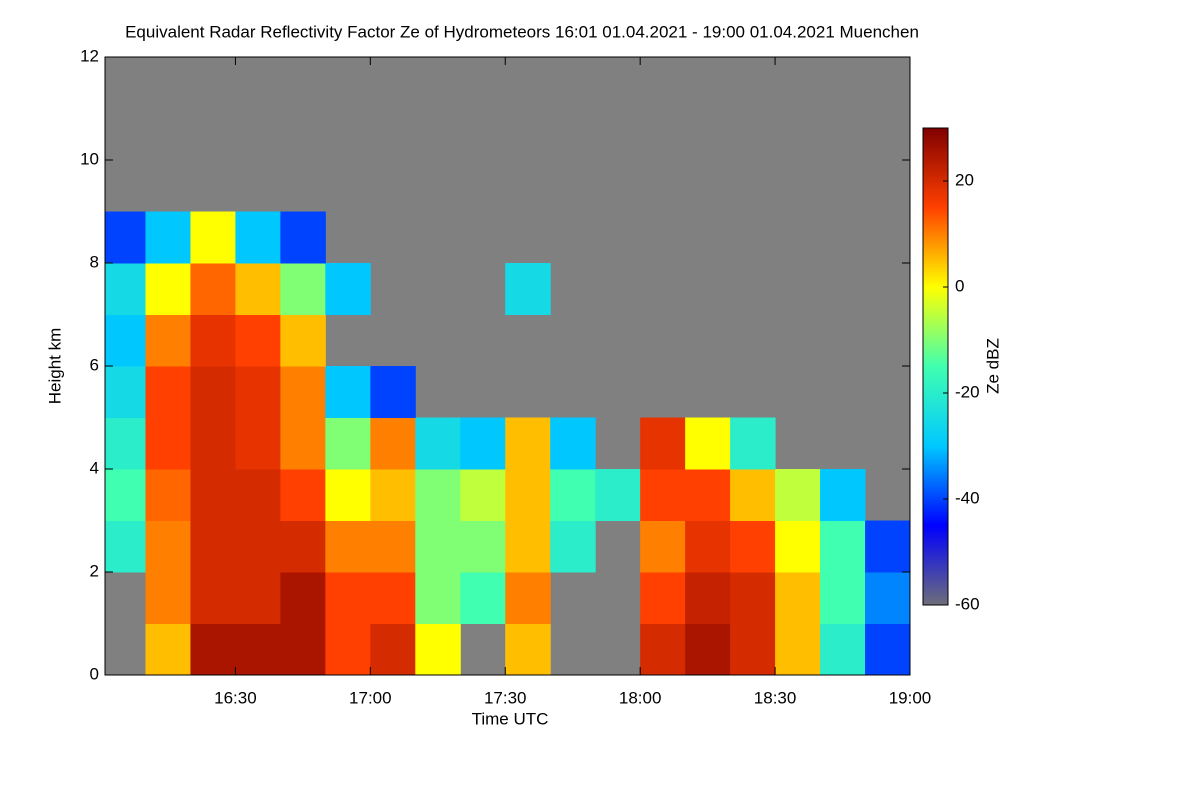 Image resolution: width=1200 pixels, height=800 pixels. Describe the element at coordinates (992, 366) in the screenshot. I see `colorbar-label: Ze dBZ` at that location.